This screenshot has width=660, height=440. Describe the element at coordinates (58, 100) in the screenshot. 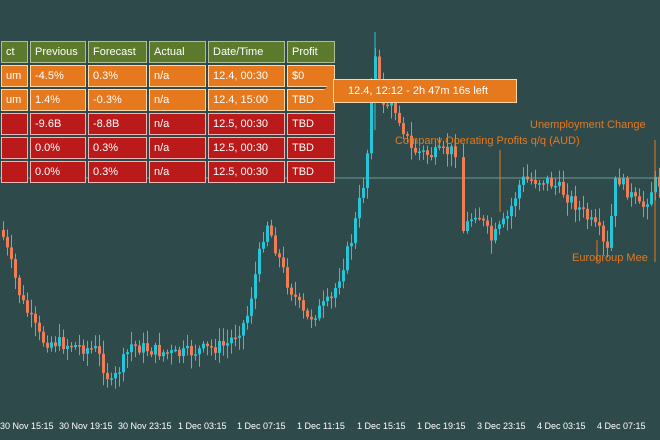

I see `news-cell: 1.4%` at that location.